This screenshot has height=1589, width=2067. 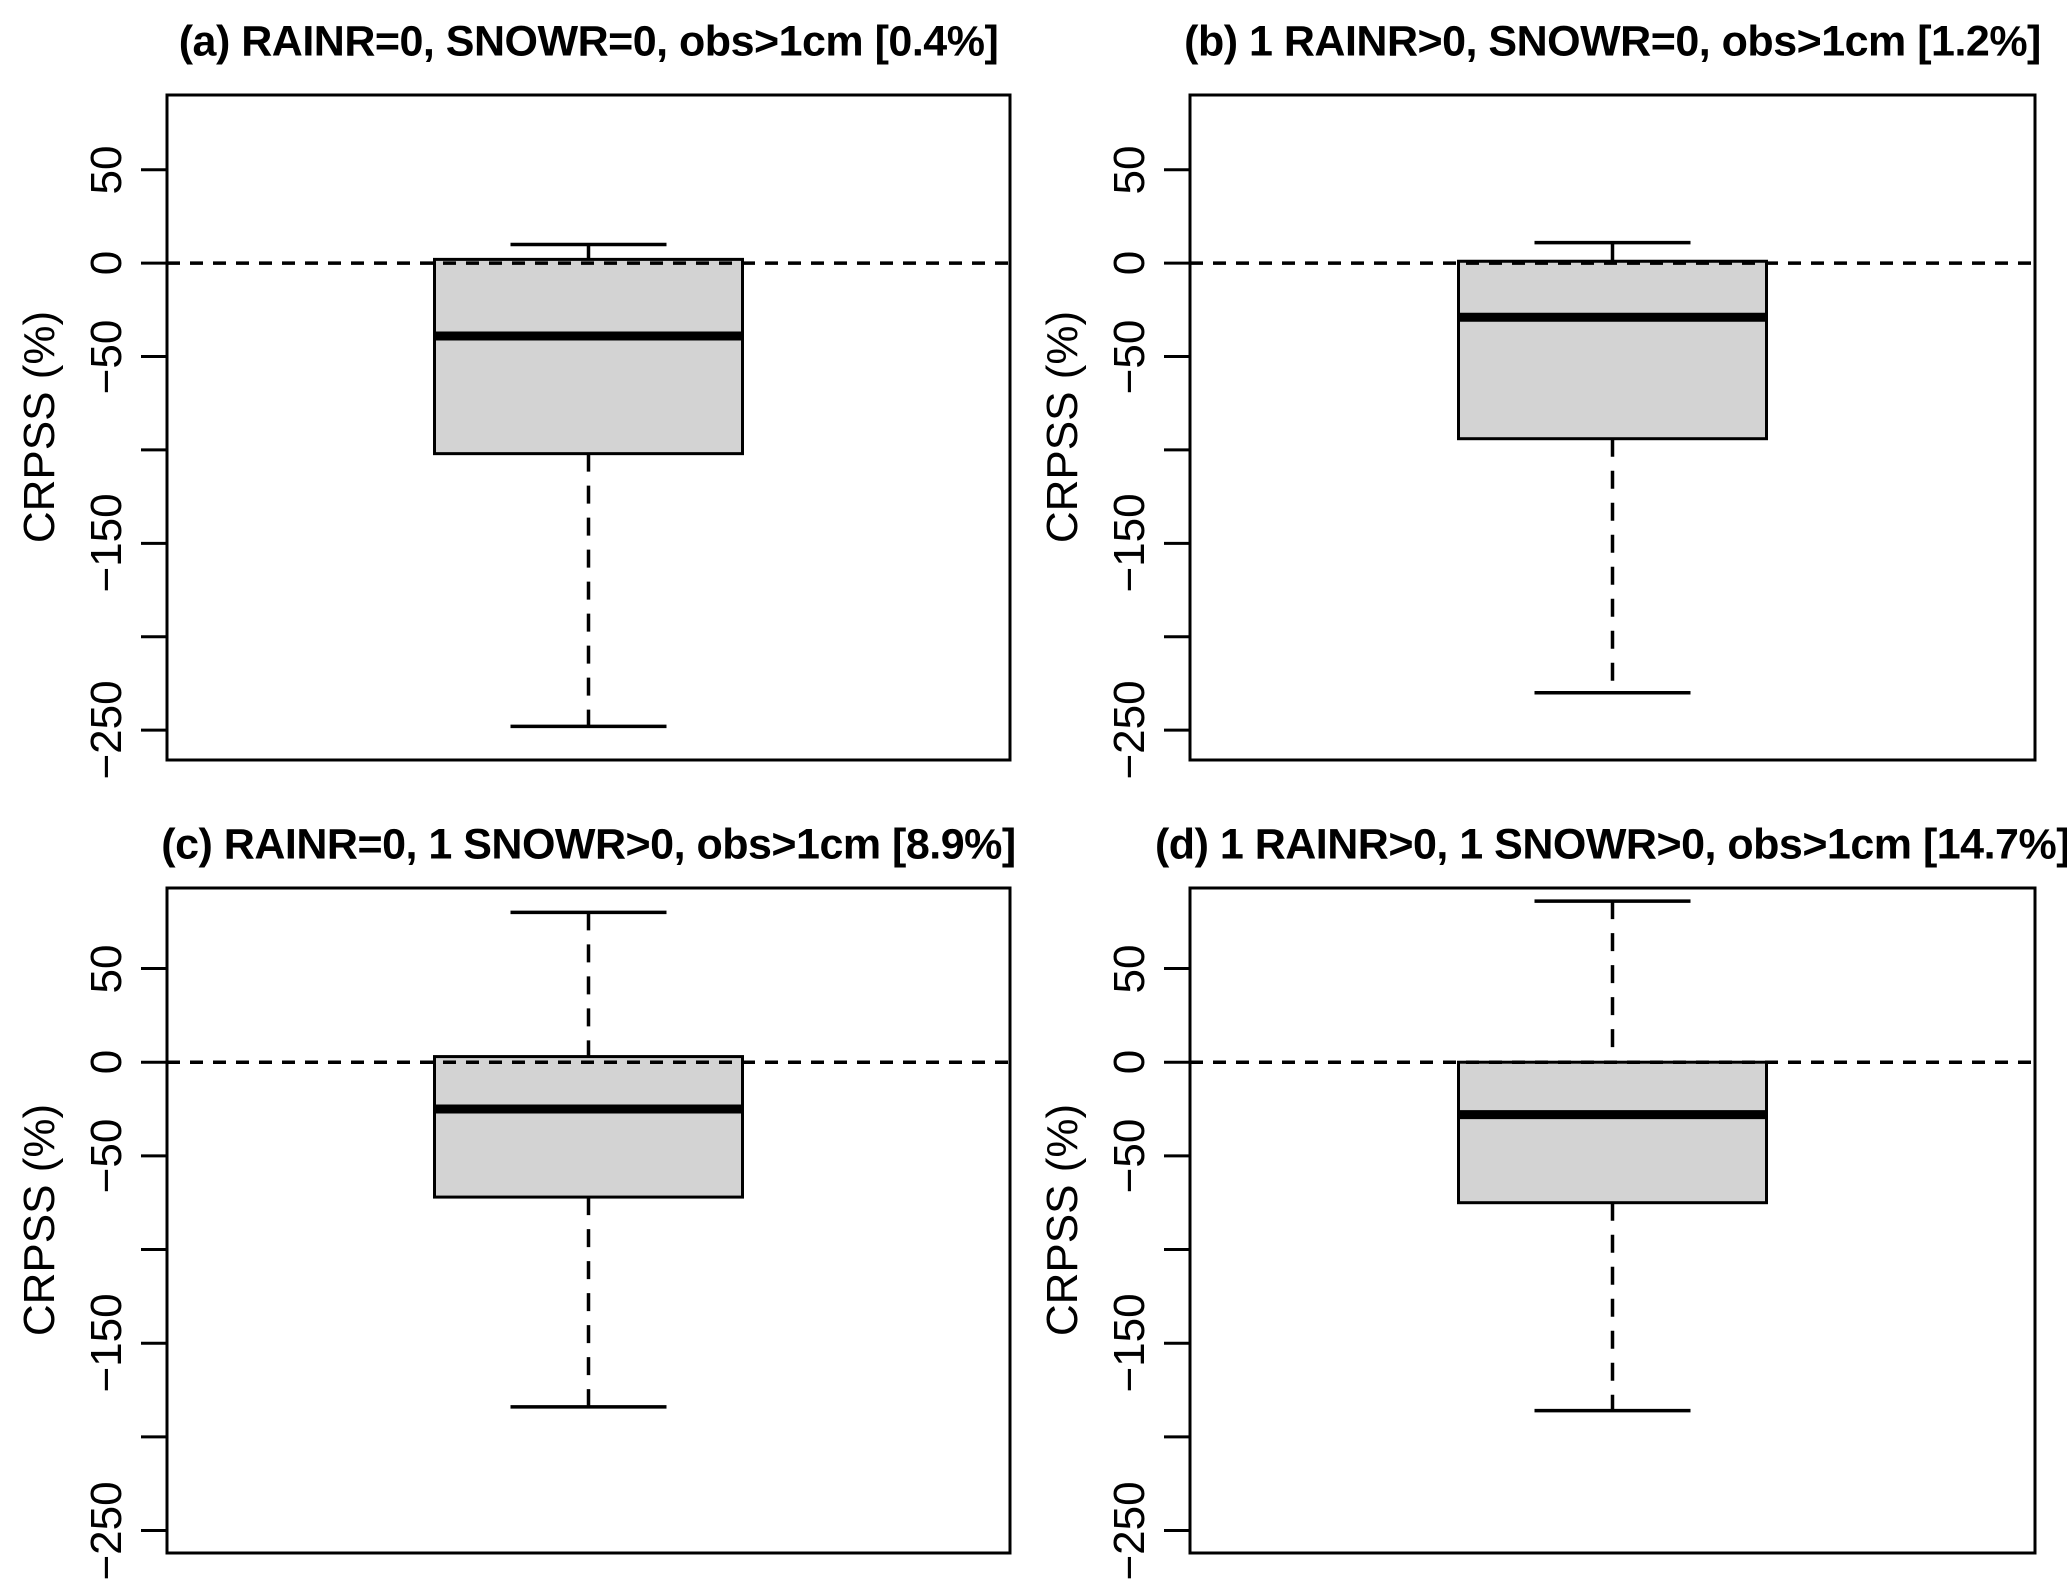 I want to click on y-tick-label-b--250: −250, so click(x=1129, y=730).